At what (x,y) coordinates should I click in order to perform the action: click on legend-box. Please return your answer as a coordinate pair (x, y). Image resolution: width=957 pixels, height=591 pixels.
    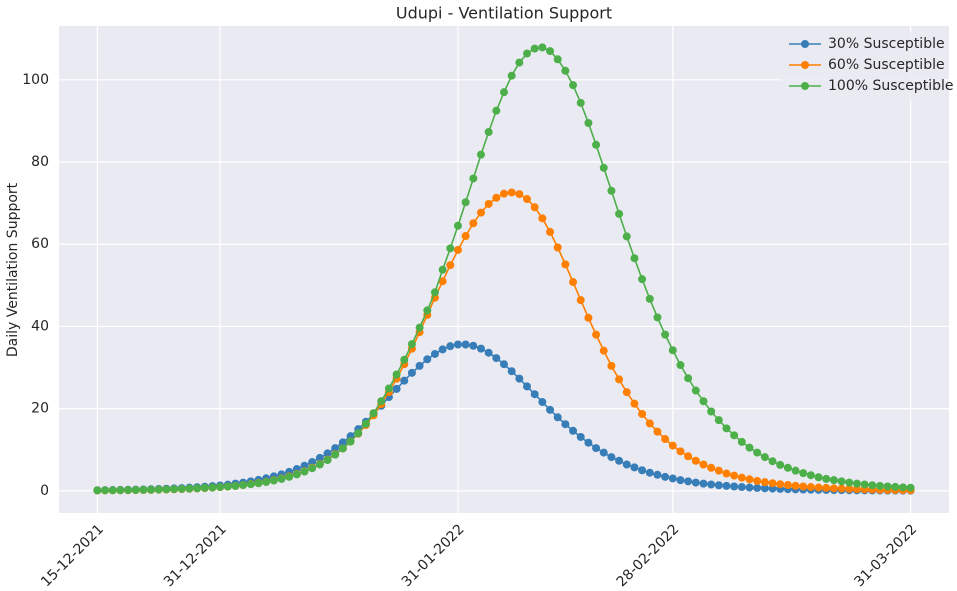
    Looking at the image, I should click on (862, 66).